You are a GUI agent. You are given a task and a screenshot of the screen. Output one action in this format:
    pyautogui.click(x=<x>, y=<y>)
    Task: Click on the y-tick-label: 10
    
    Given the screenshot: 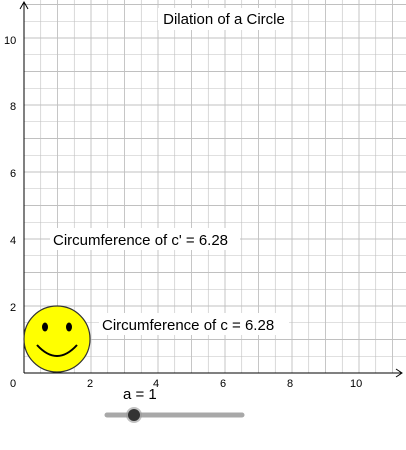 What is the action you would take?
    pyautogui.click(x=10, y=41)
    